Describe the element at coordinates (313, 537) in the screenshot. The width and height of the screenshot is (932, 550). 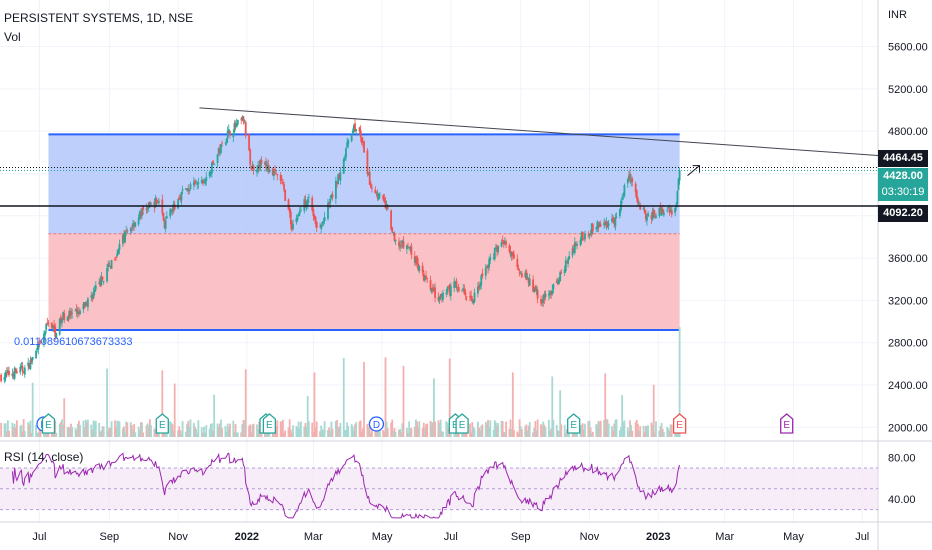
I see `time-tick-label: Mar` at that location.